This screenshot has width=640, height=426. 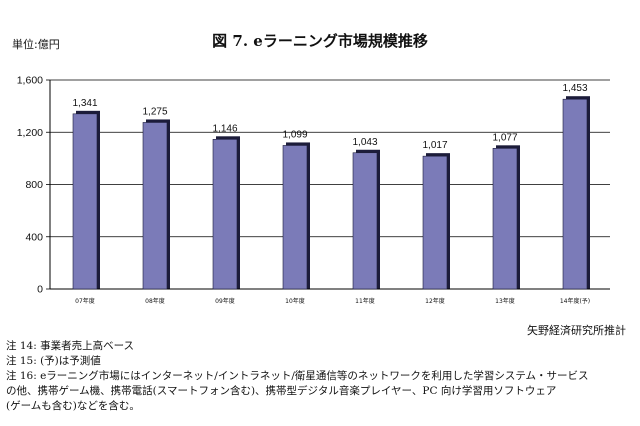 What do you see at coordinates (295, 301) in the screenshot?
I see `x-tick-label: 10年度` at bounding box center [295, 301].